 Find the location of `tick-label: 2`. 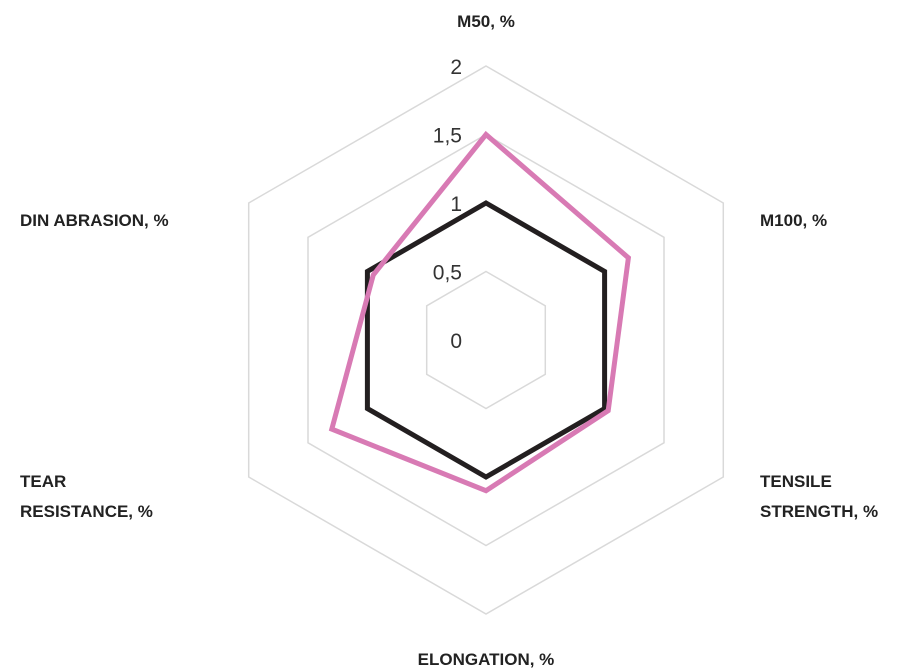

tick-label: 2 is located at coordinates (456, 67).